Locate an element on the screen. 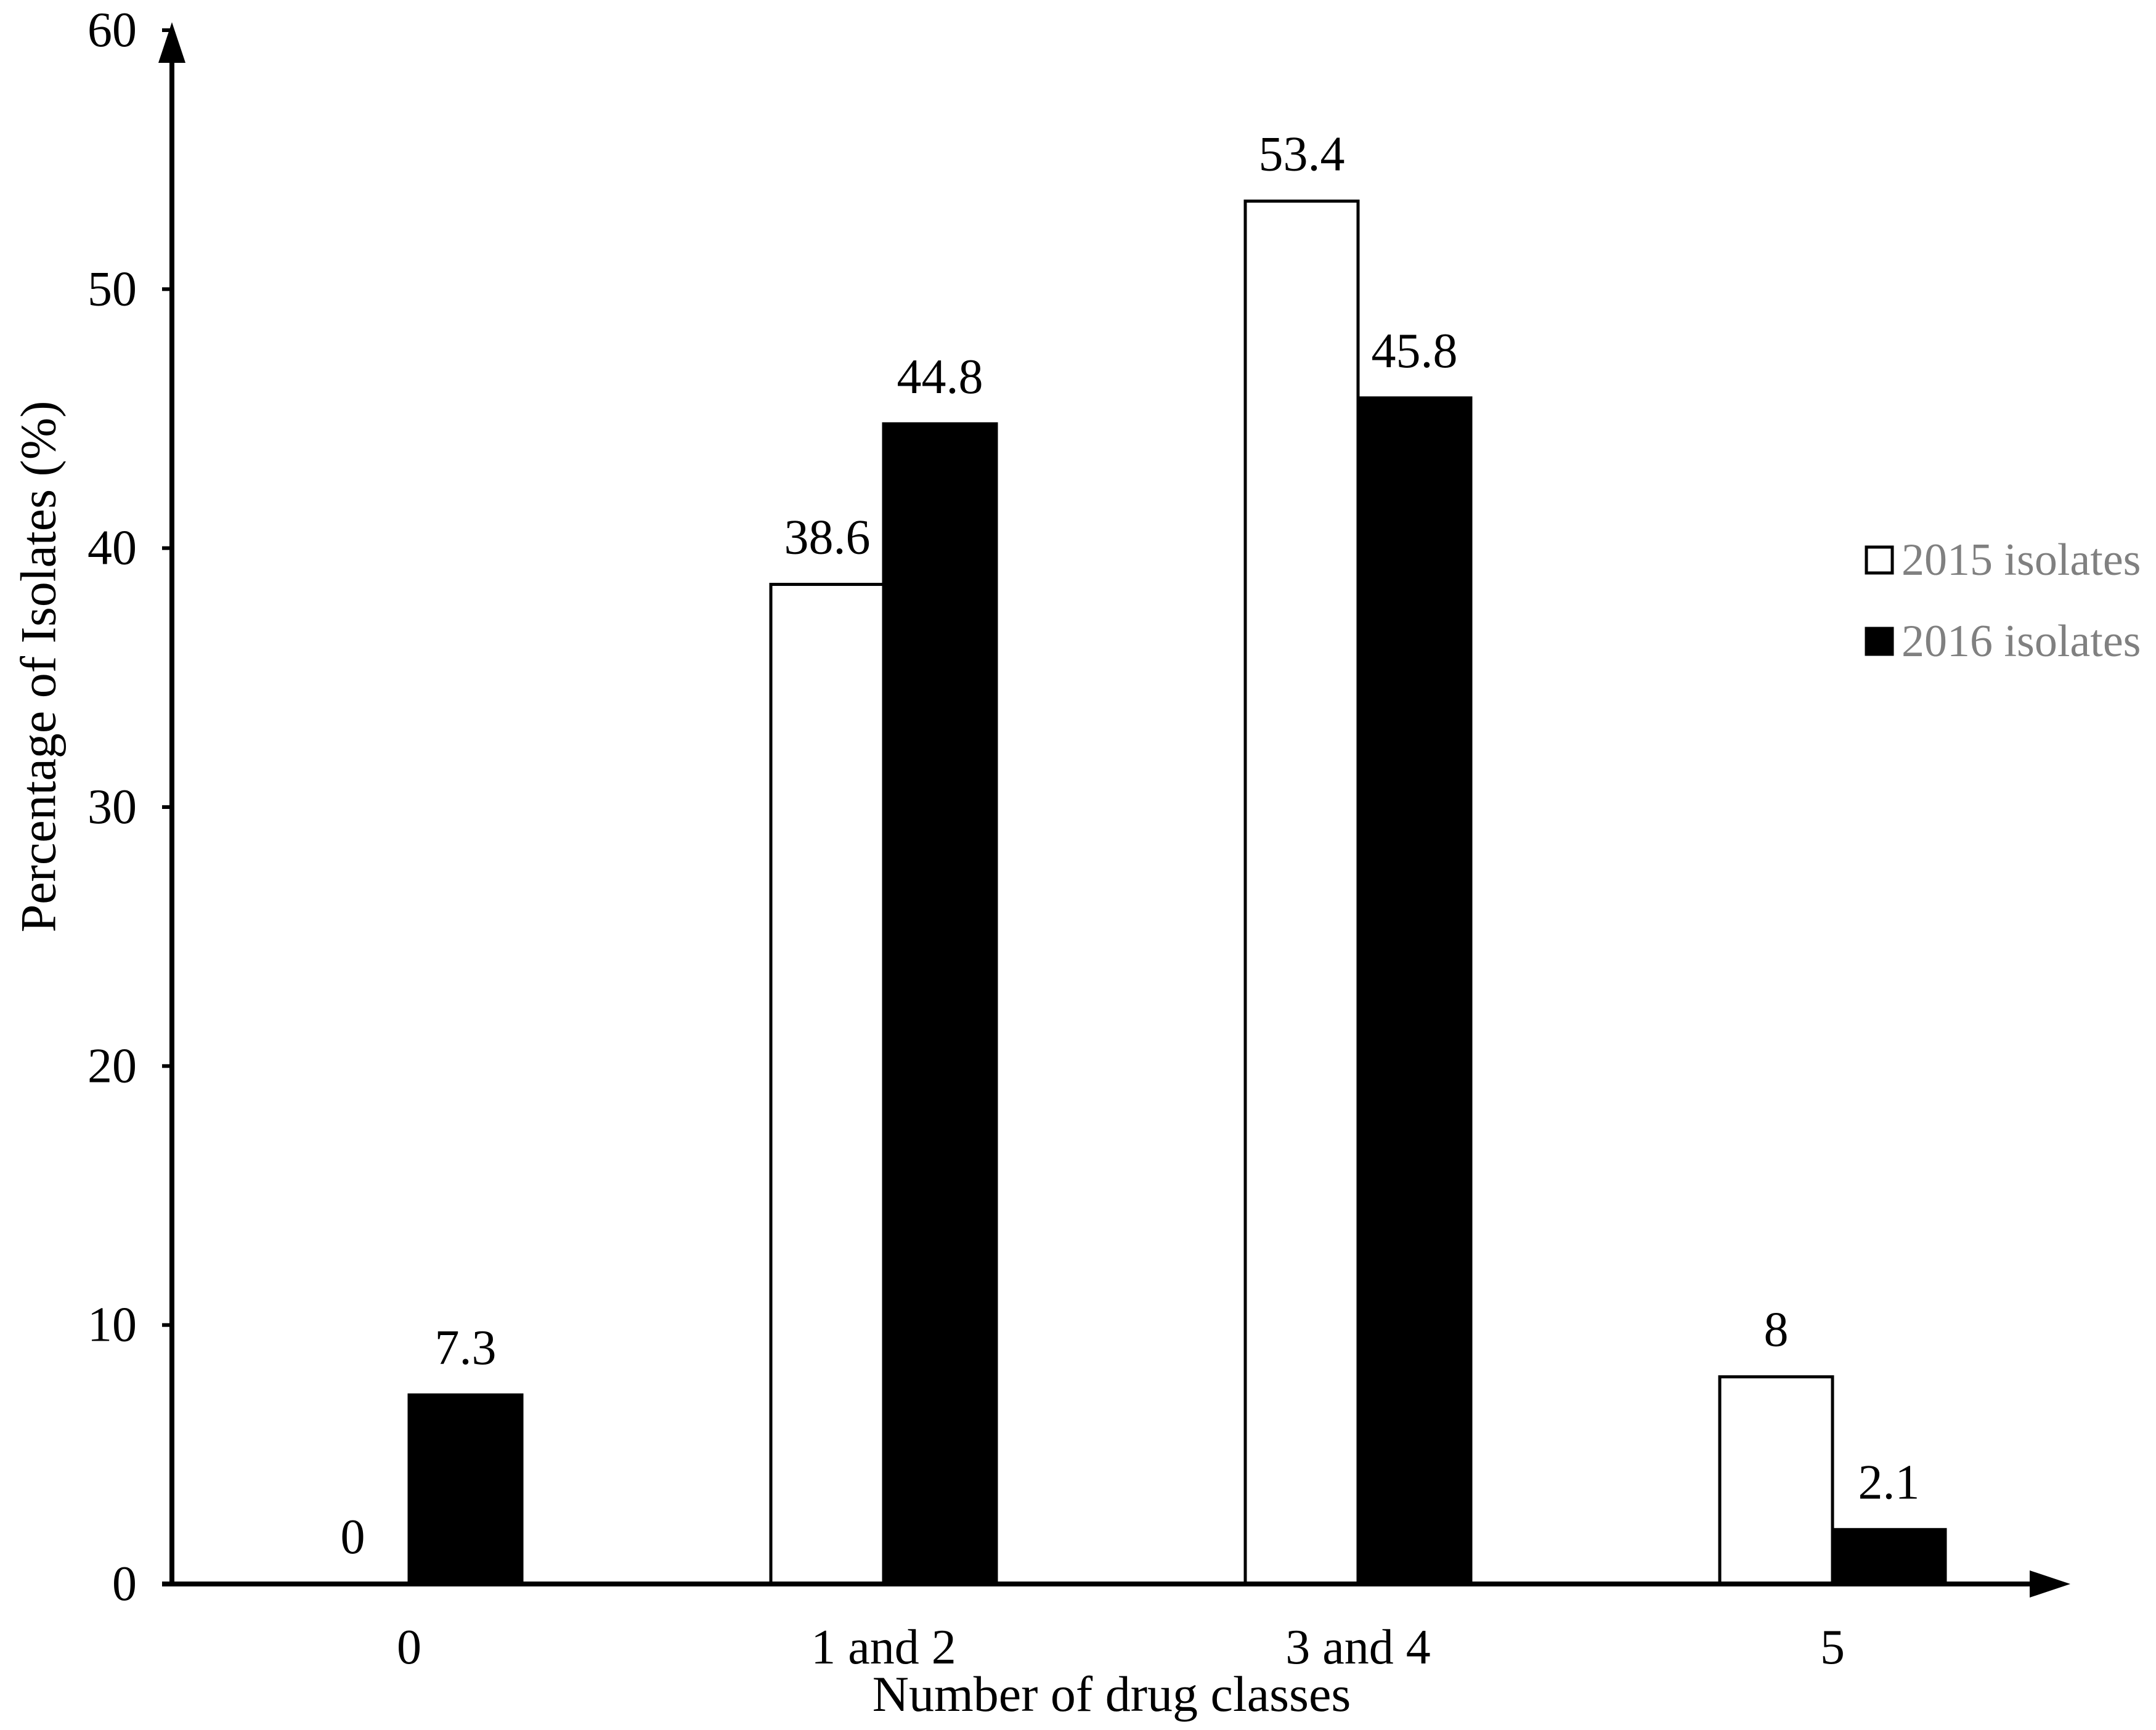  data-label-2015-isolates-1-and-2: 38.6 is located at coordinates (827, 538).